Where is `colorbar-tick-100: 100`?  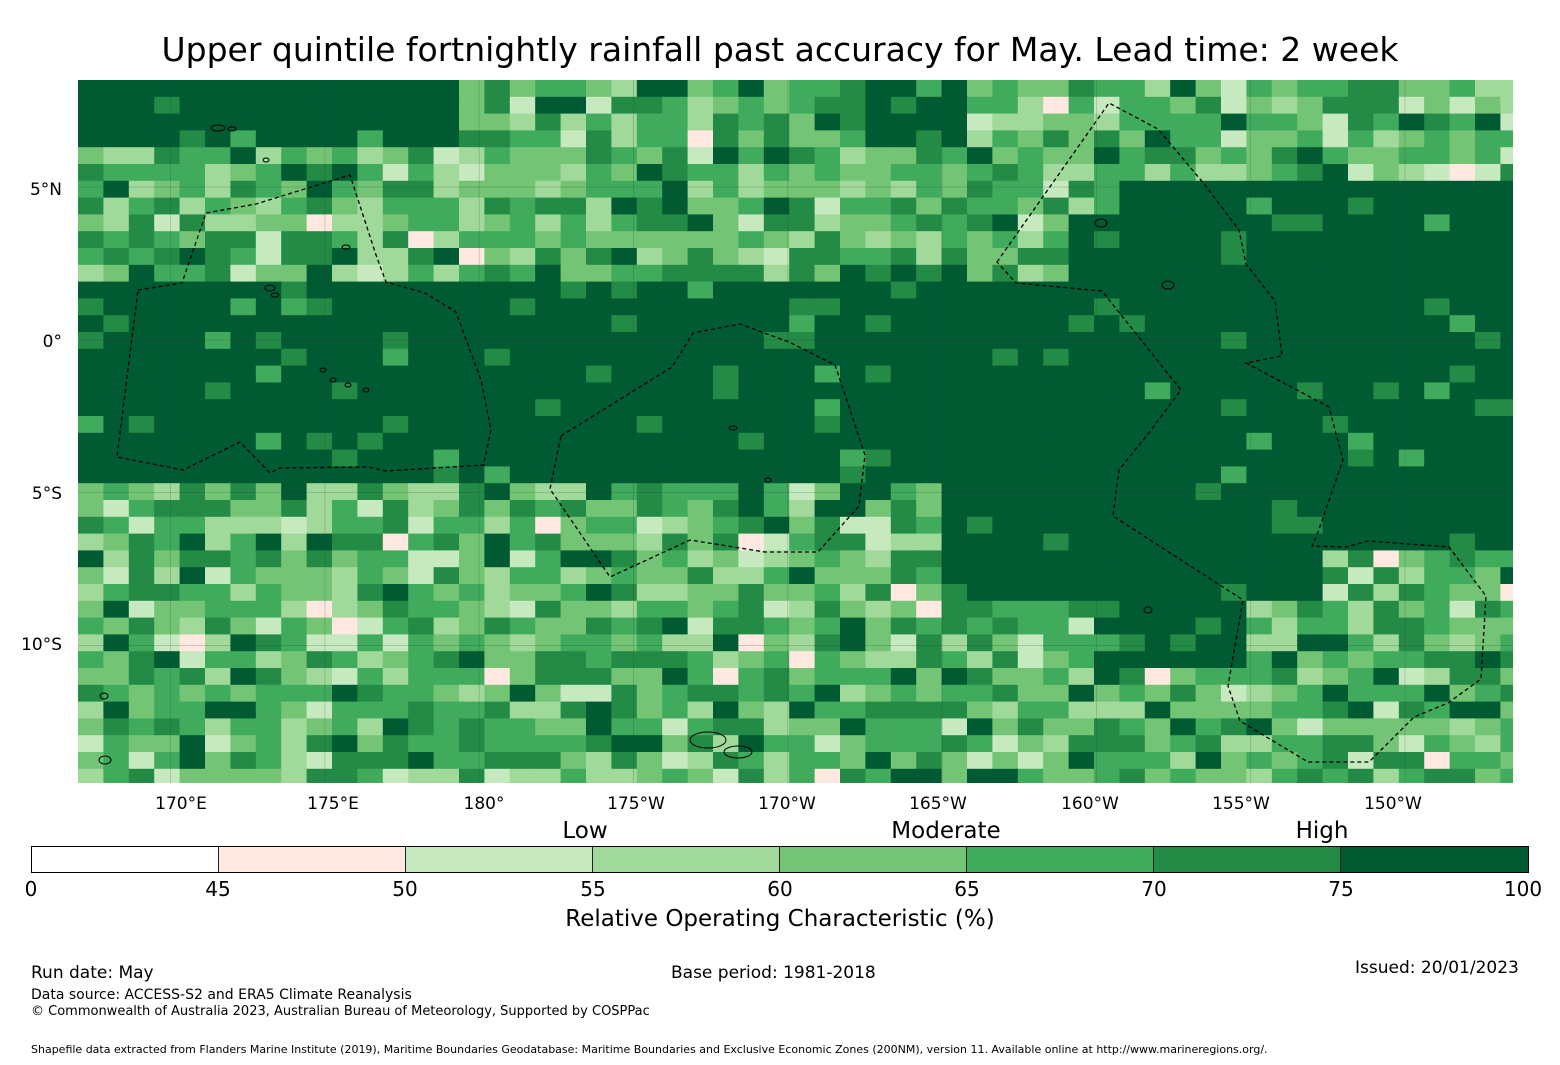 colorbar-tick-100: 100 is located at coordinates (1523, 889).